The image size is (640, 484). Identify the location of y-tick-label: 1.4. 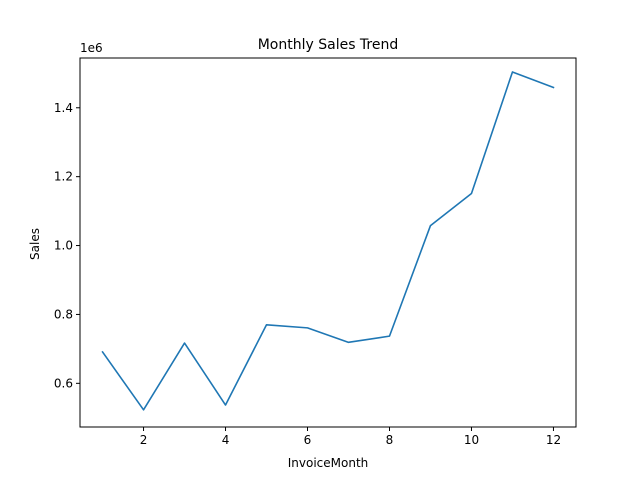
(63, 108).